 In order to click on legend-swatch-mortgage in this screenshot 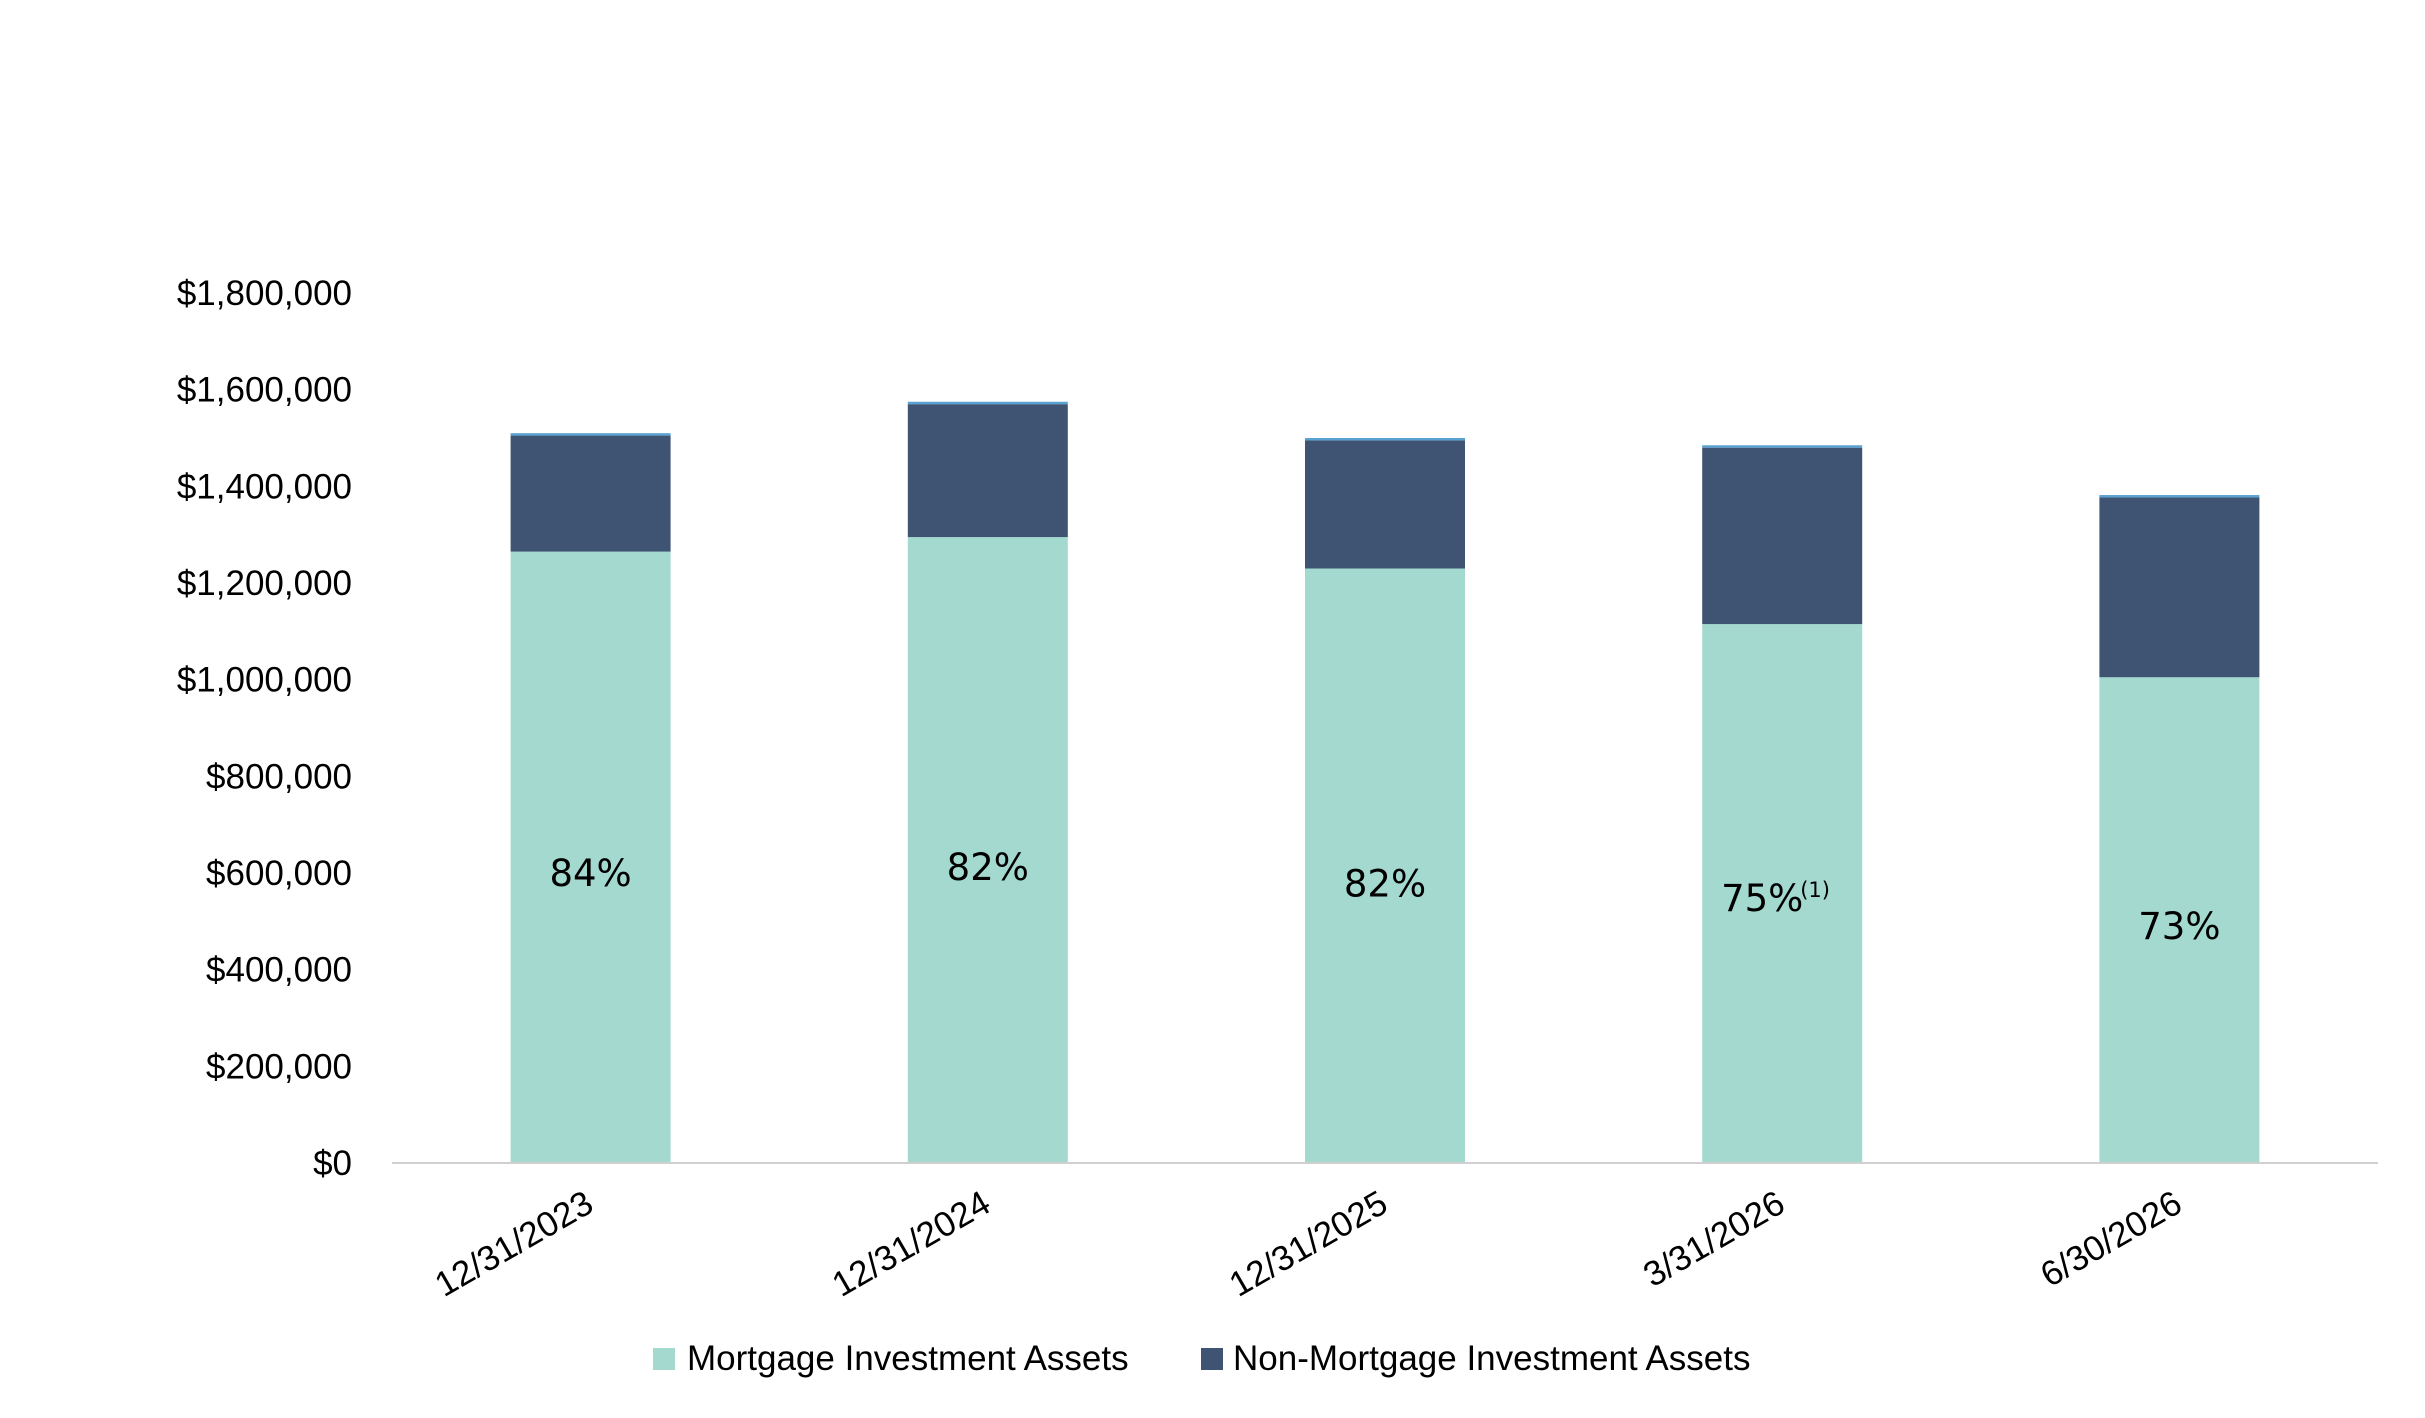, I will do `click(664, 1359)`.